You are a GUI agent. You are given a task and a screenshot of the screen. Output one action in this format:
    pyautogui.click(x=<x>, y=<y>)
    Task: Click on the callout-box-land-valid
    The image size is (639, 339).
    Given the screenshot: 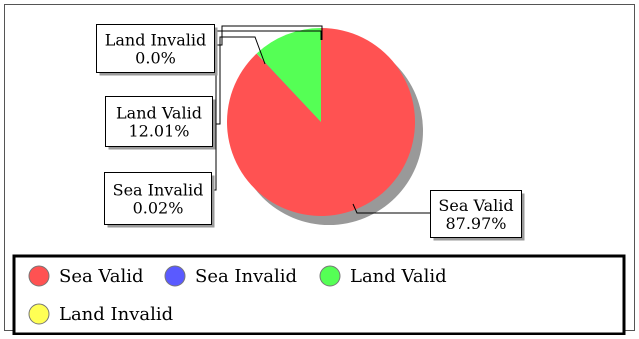 What is the action you would take?
    pyautogui.click(x=159, y=121)
    